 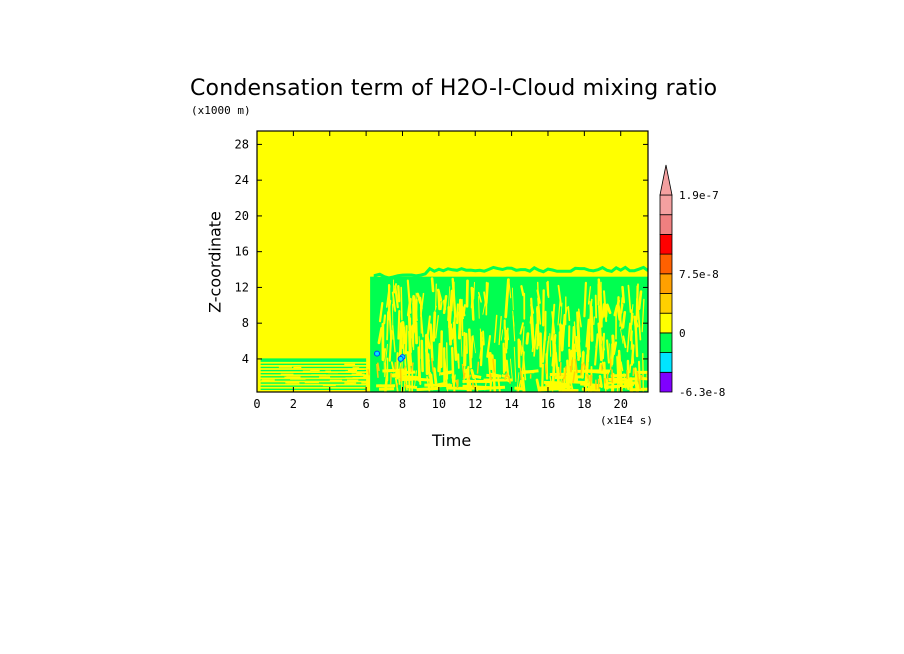 I want to click on x-tick-label: 4, so click(x=329, y=404).